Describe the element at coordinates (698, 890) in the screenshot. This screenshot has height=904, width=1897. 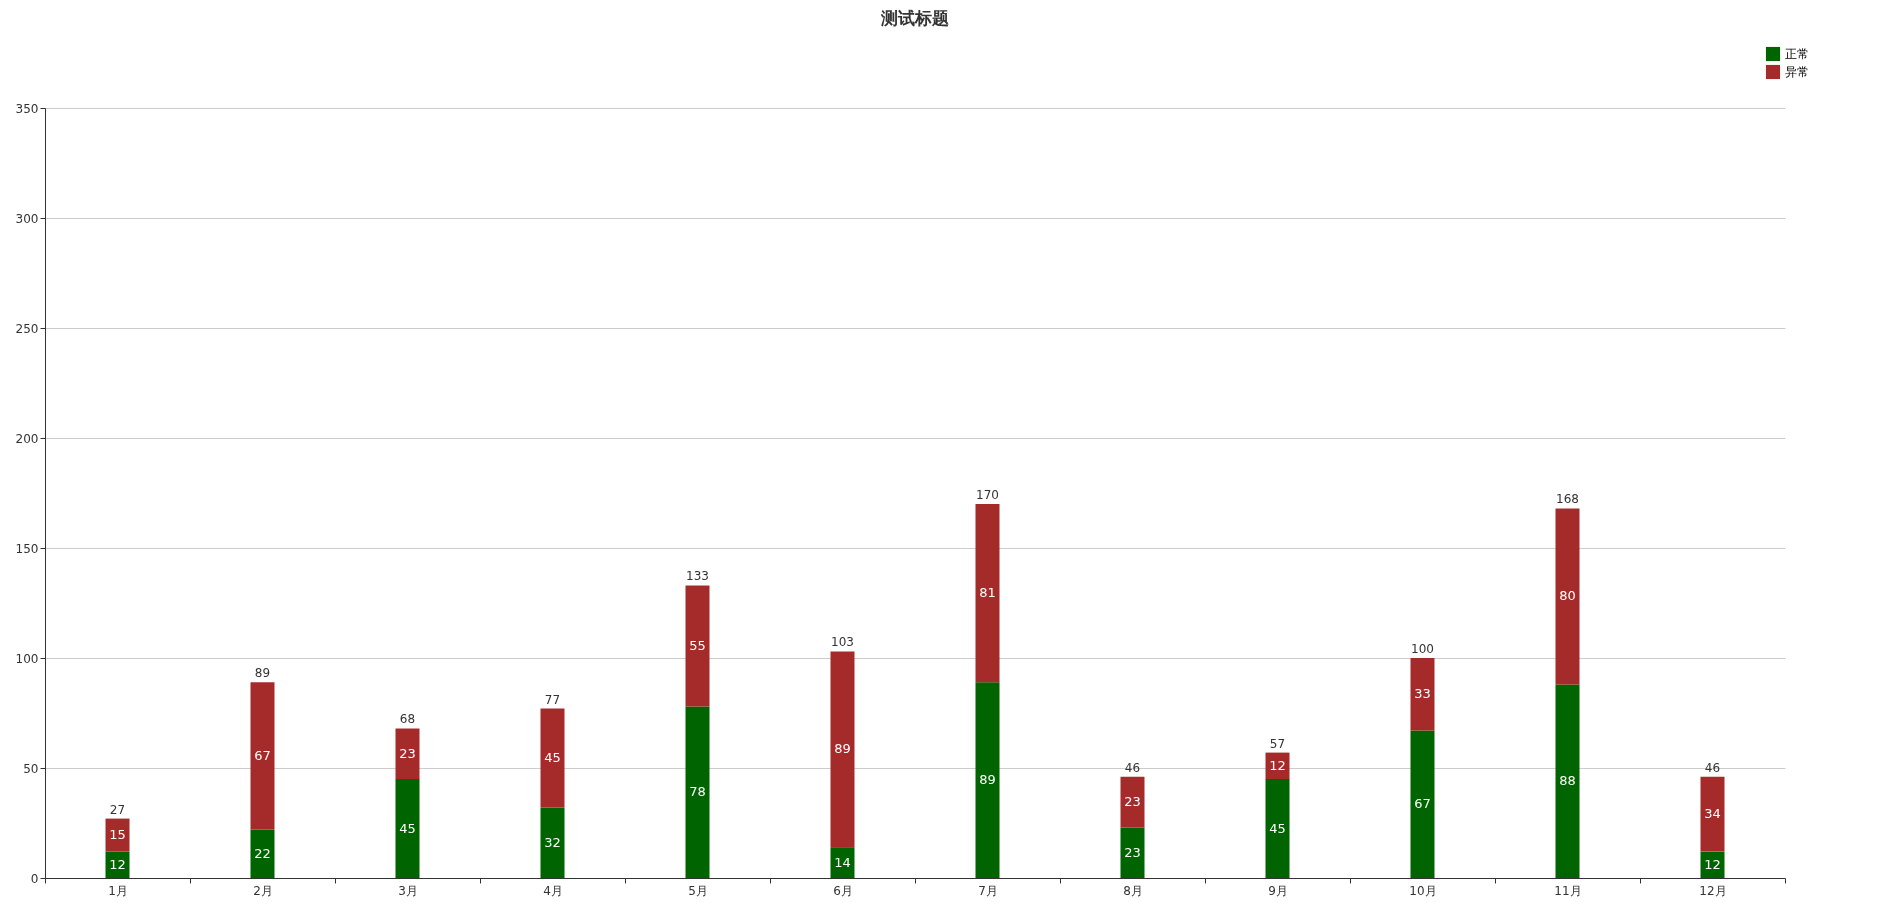
I see `x-tick-label: 5月` at that location.